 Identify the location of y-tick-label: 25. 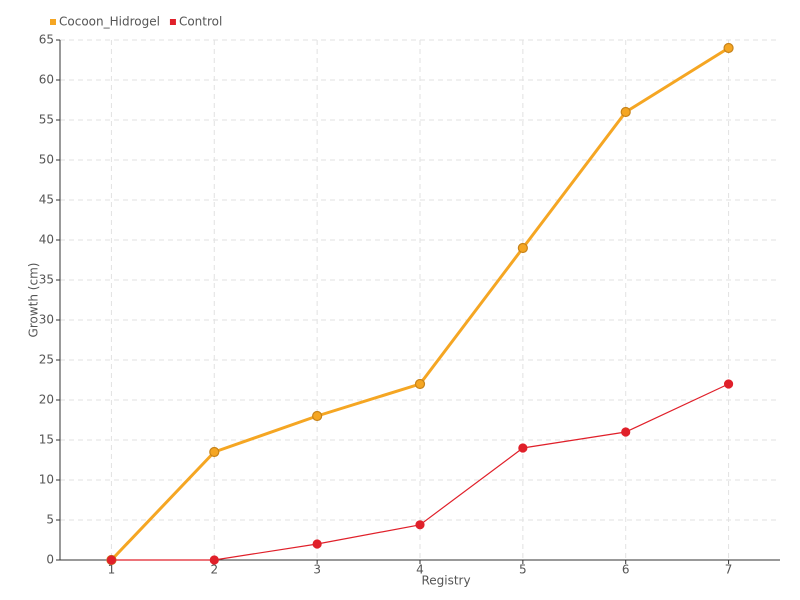
(46, 360).